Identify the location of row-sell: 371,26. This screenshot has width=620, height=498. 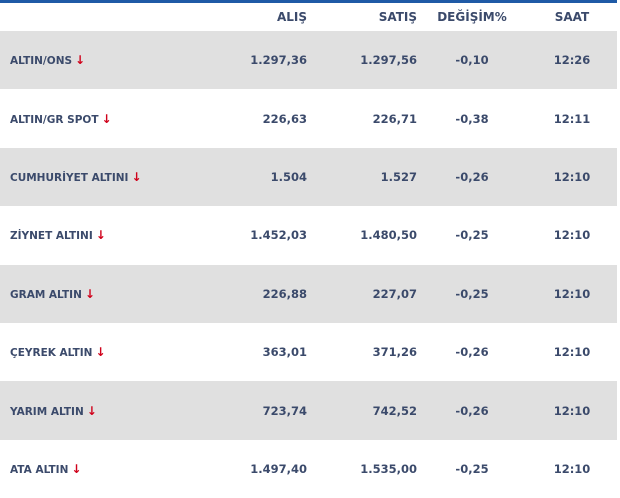
(394, 352).